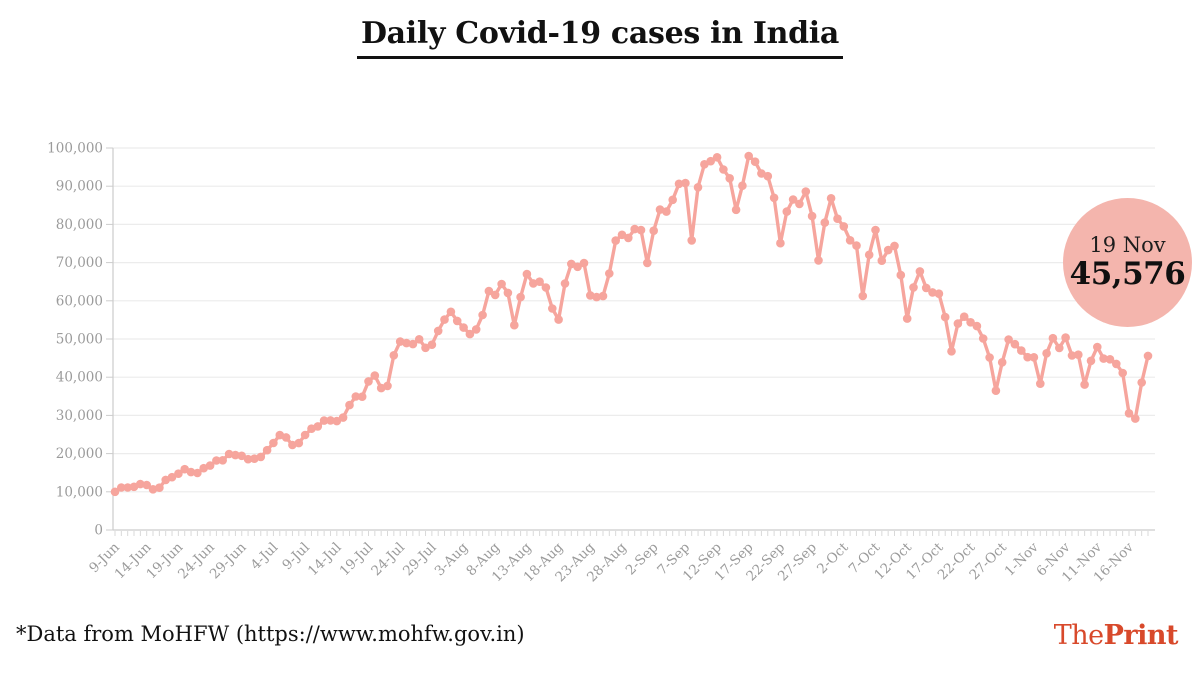 The width and height of the screenshot is (1200, 675). Describe the element at coordinates (357, 560) in the screenshot. I see `svg-text: 19-Jul` at that location.